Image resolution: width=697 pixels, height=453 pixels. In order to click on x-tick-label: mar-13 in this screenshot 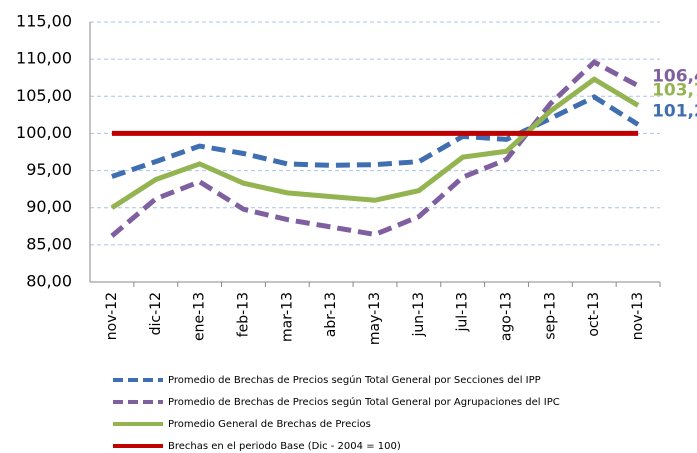, I will do `click(287, 317)`.